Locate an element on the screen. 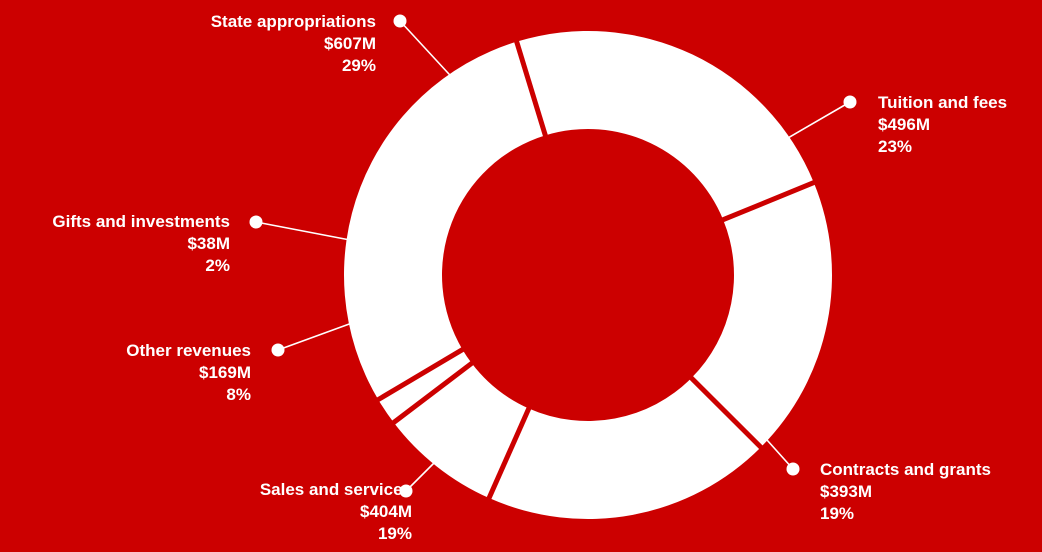  slice-percent: 8% is located at coordinates (238, 394).